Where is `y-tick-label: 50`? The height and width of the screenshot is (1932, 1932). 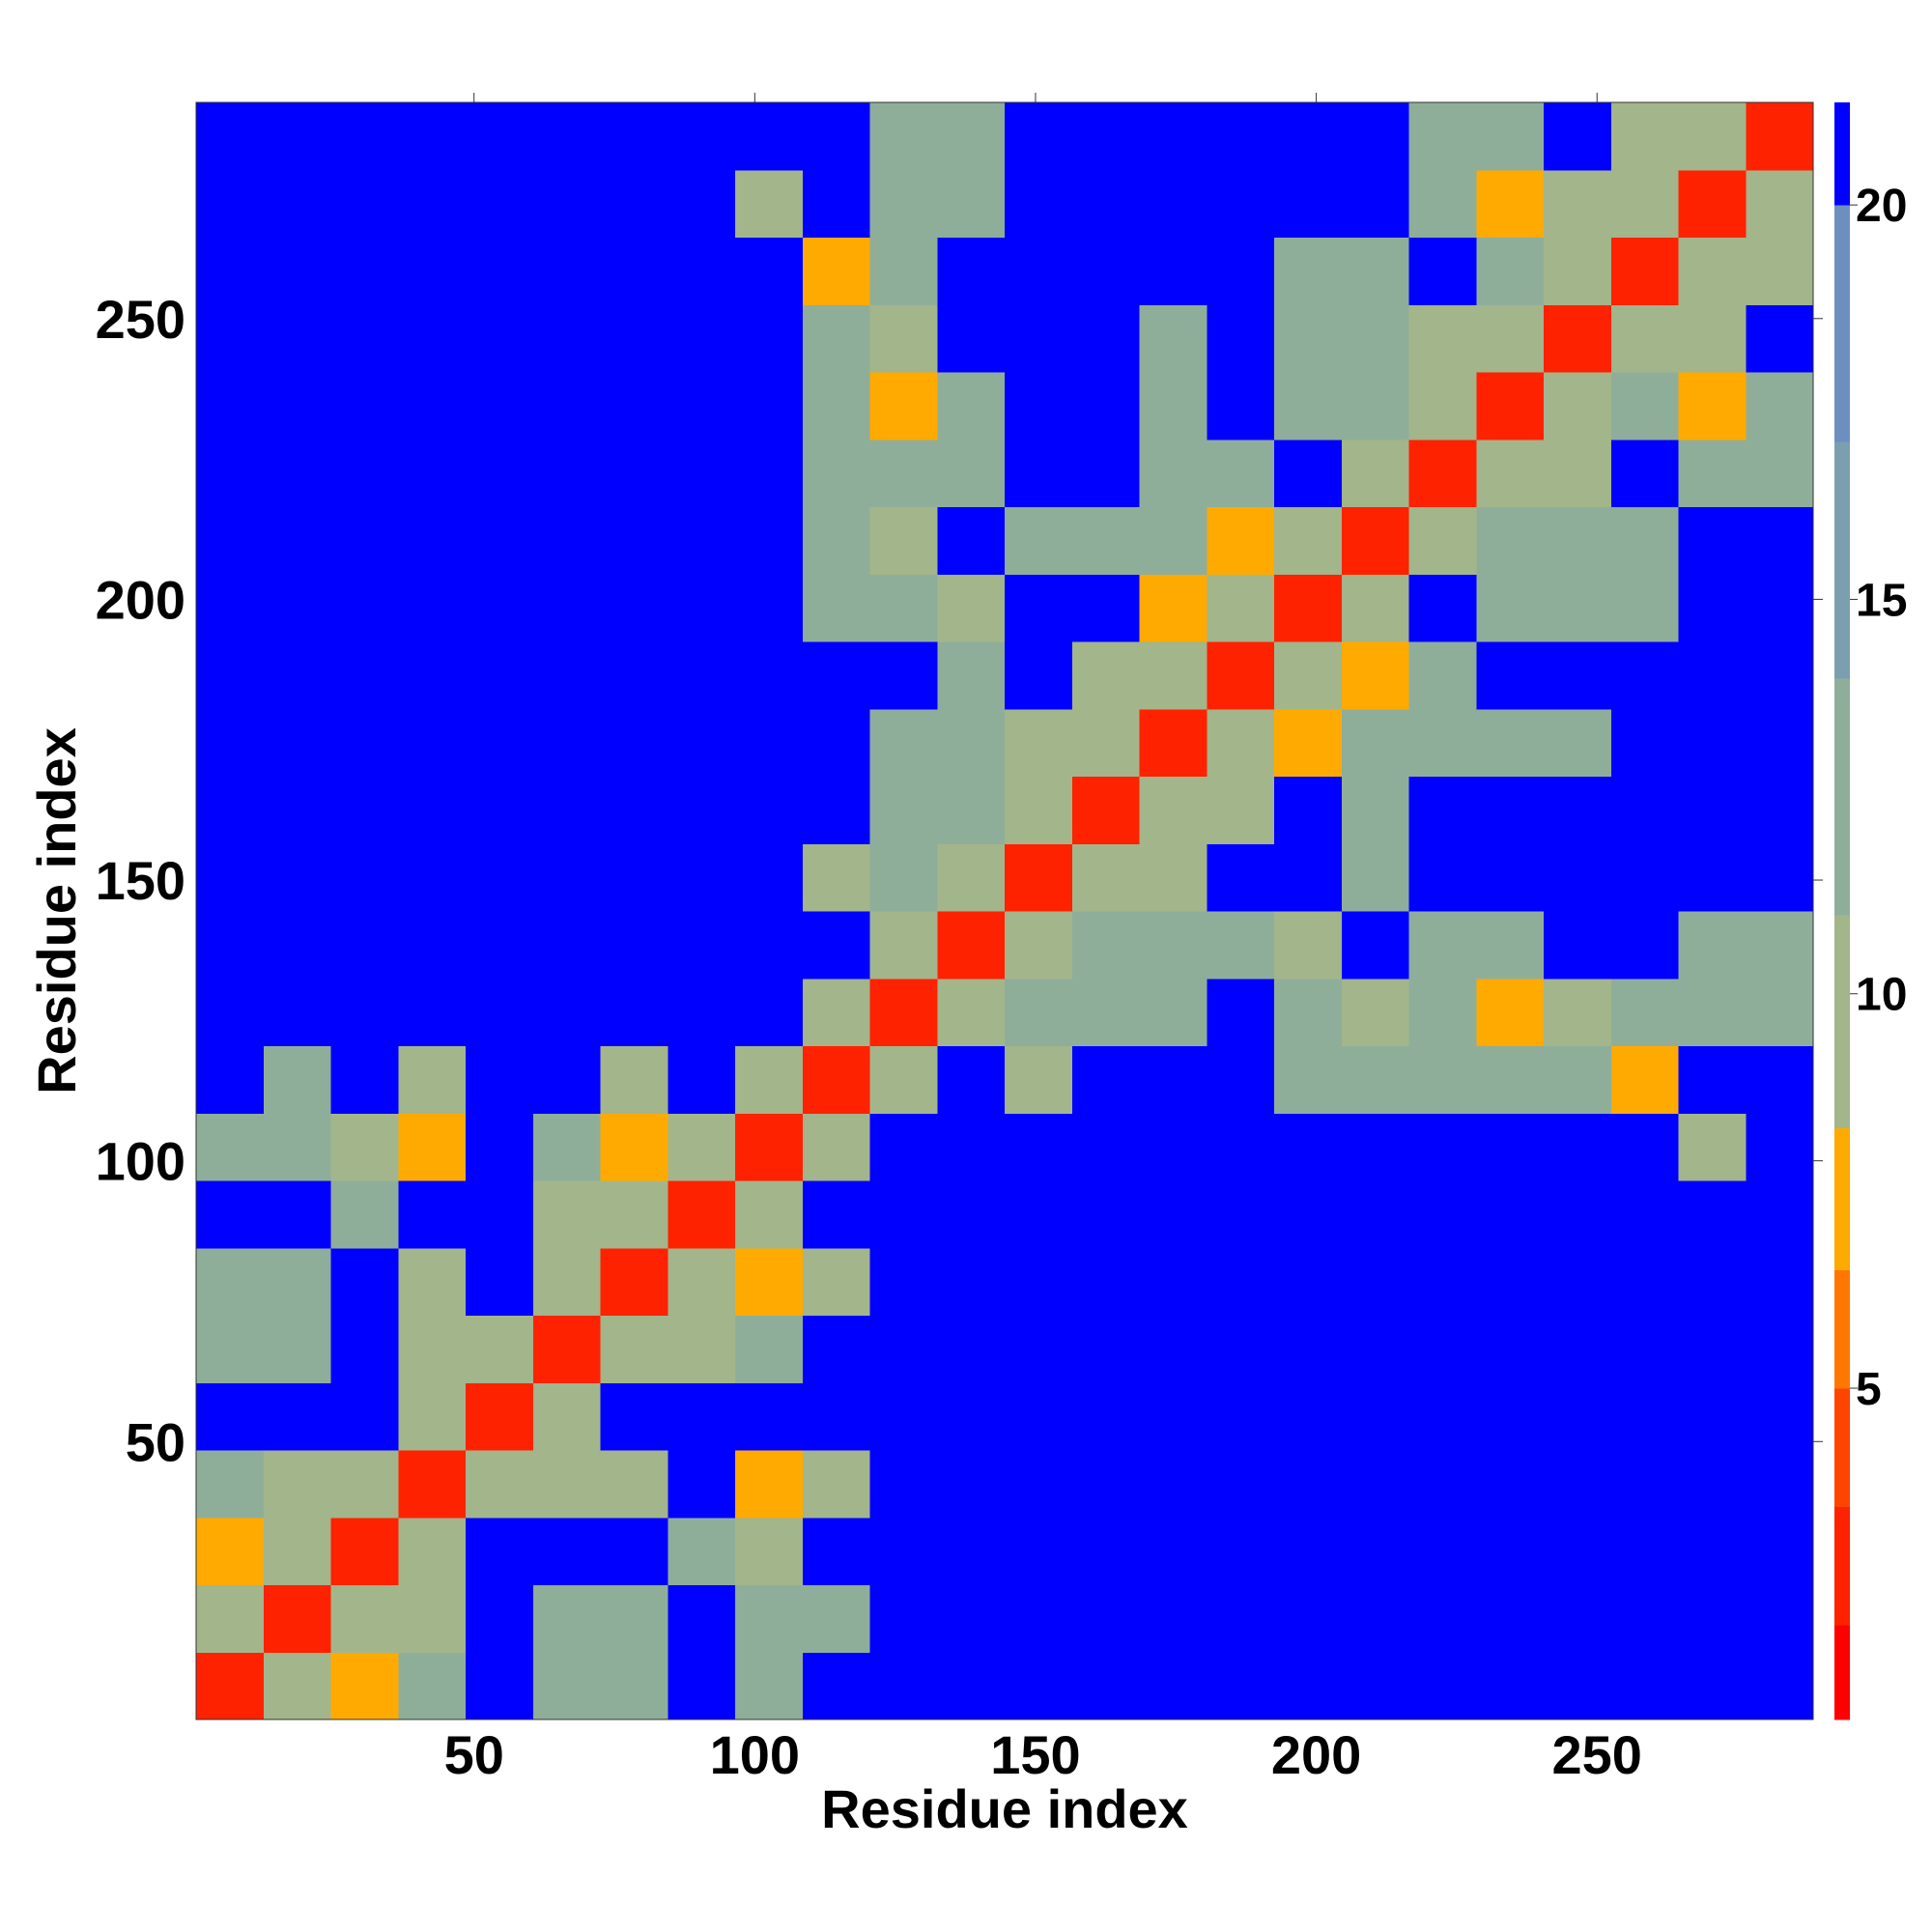 y-tick-label: 50 is located at coordinates (155, 1441).